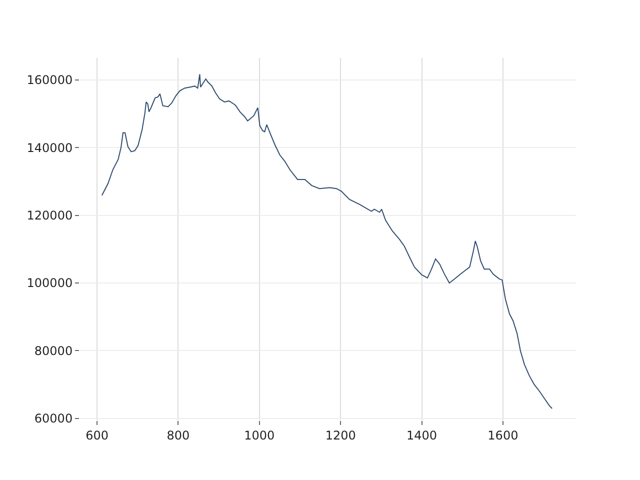 Image resolution: width=640 pixels, height=480 pixels. What do you see at coordinates (340, 435) in the screenshot?
I see `x-tick-label: 1200` at bounding box center [340, 435].